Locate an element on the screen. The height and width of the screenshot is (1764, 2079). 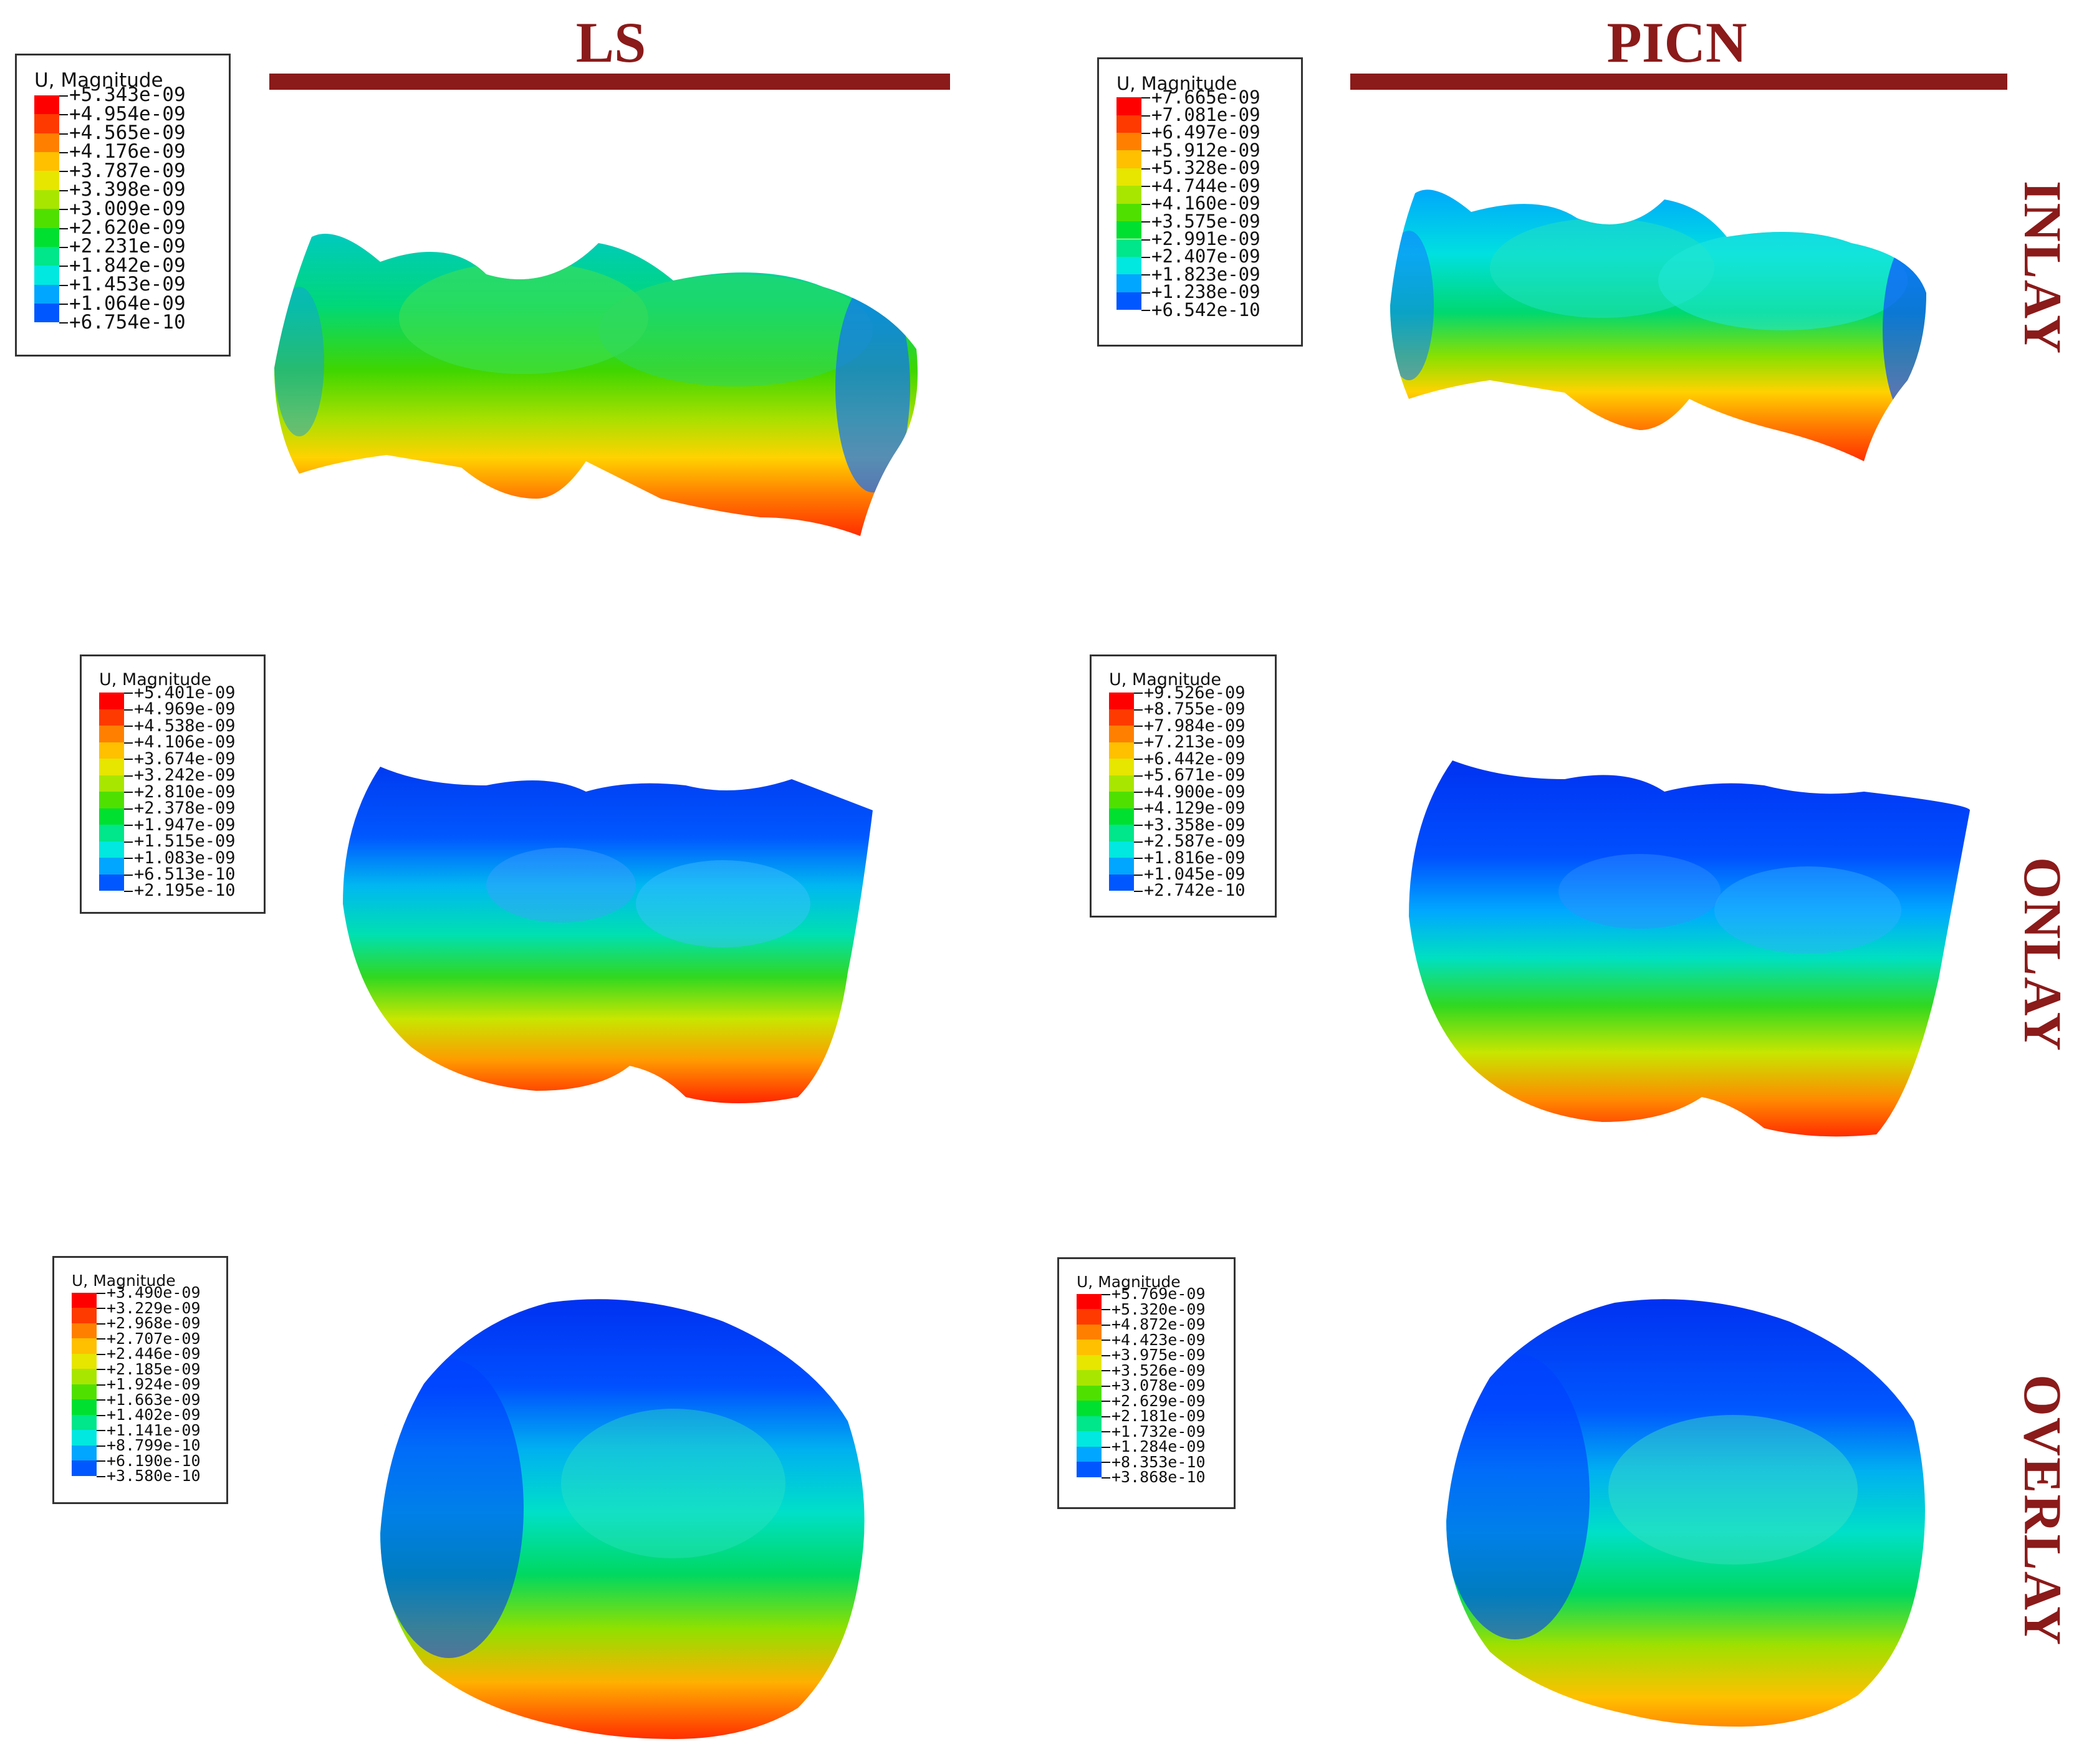
legend-value: +1.453e-09 is located at coordinates (127, 284).